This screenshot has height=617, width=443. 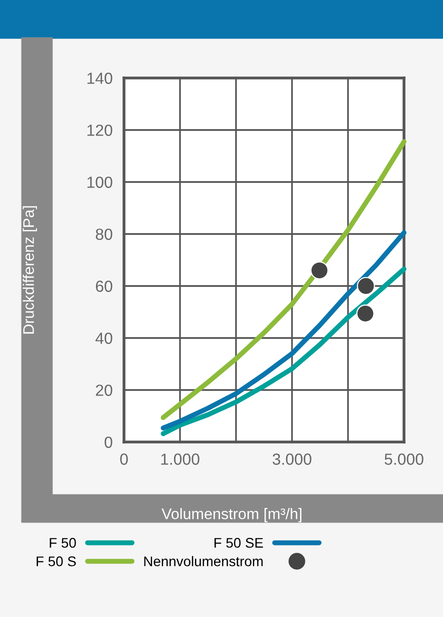 What do you see at coordinates (99, 78) in the screenshot?
I see `y-tick-label: 140` at bounding box center [99, 78].